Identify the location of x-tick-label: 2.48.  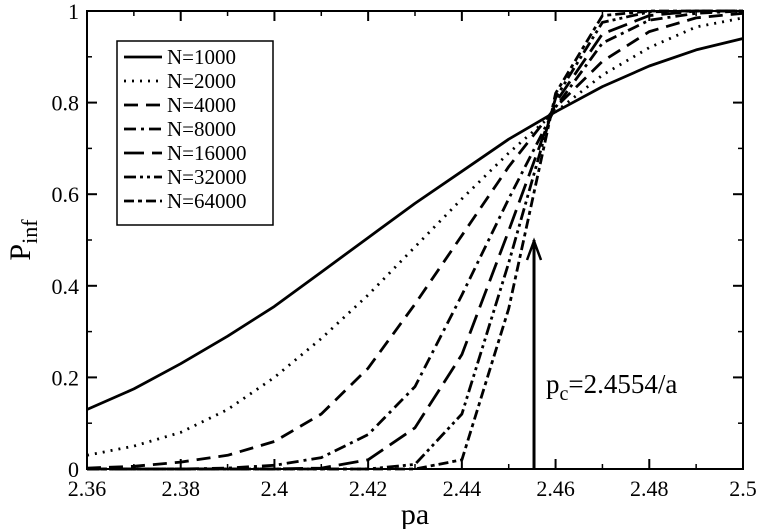
(649, 488).